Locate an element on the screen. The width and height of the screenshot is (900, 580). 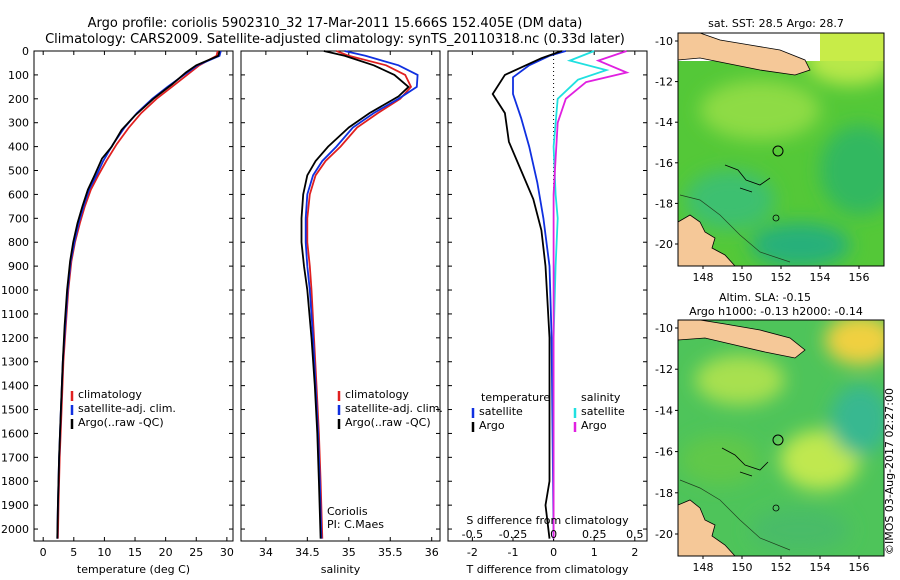
map-x-tick-label: 148 is located at coordinates (703, 567).